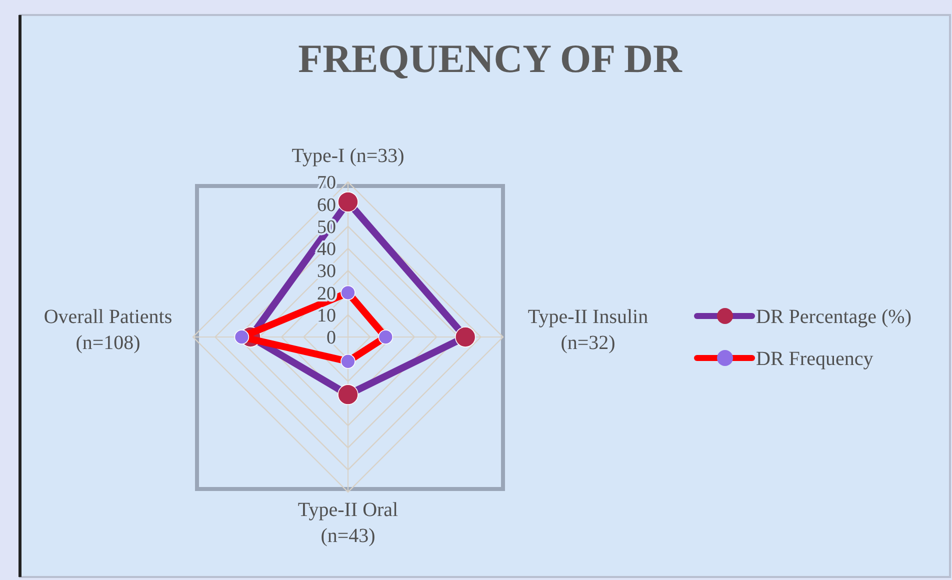  What do you see at coordinates (331, 338) in the screenshot?
I see `y-tick-label: 0` at bounding box center [331, 338].